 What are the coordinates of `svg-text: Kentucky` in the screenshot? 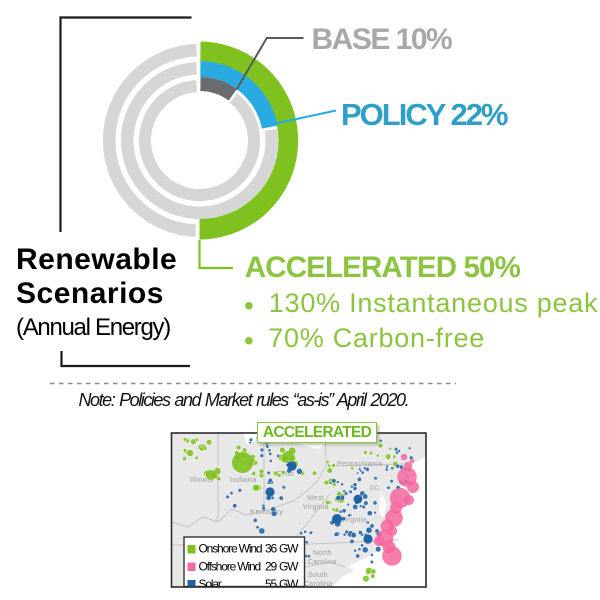 It's located at (266, 511).